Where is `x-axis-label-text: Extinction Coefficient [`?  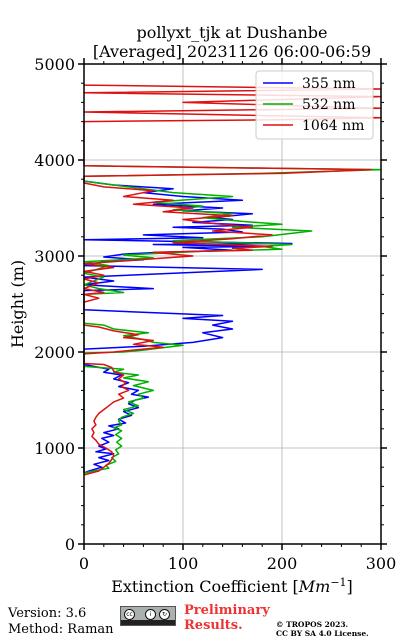
x-axis-label-text: Extinction Coefficient [ is located at coordinates (205, 586).